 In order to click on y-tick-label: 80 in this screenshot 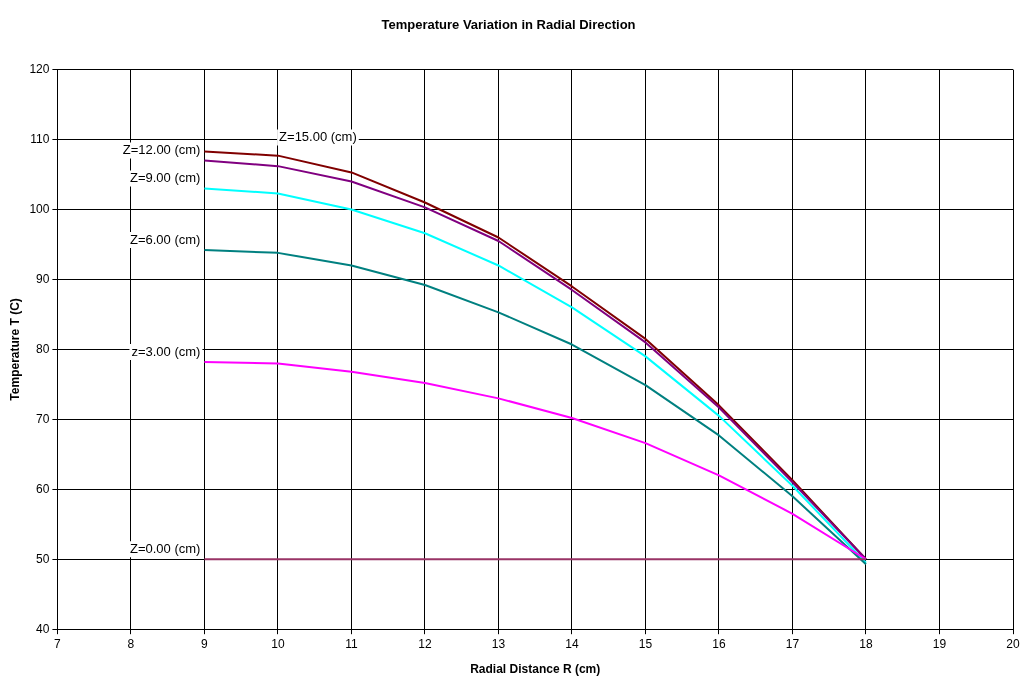, I will do `click(43, 348)`.